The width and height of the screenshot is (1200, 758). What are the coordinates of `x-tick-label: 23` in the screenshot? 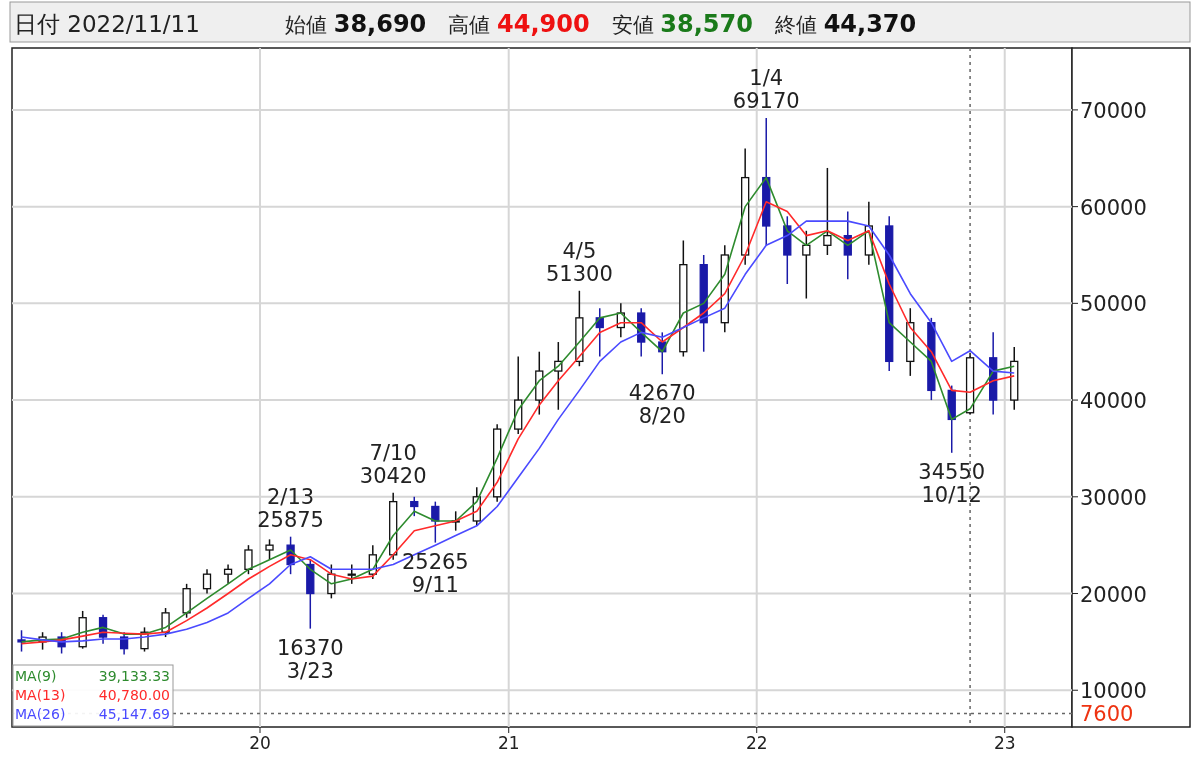 It's located at (1004, 743).